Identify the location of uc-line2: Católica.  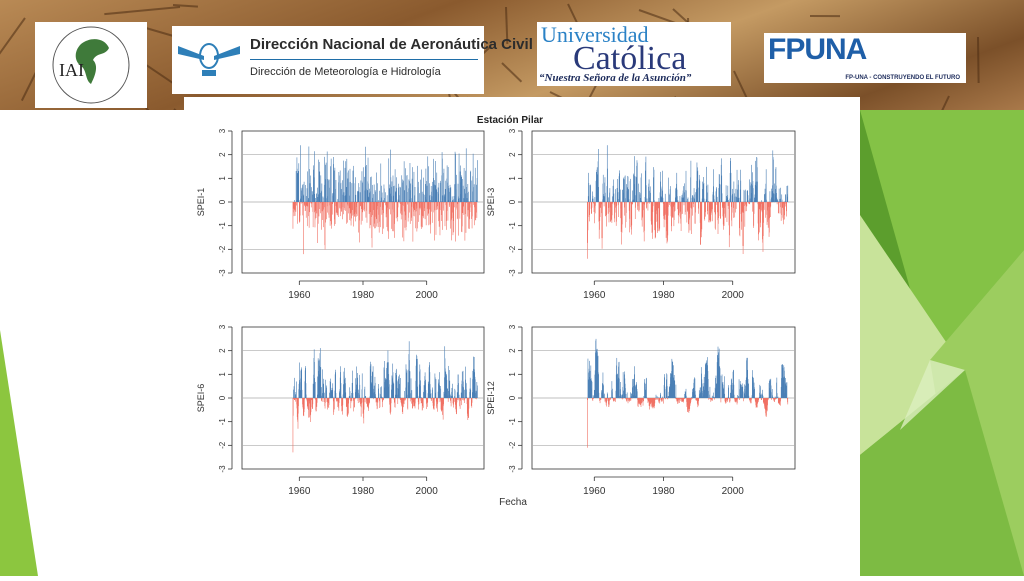
(630, 58).